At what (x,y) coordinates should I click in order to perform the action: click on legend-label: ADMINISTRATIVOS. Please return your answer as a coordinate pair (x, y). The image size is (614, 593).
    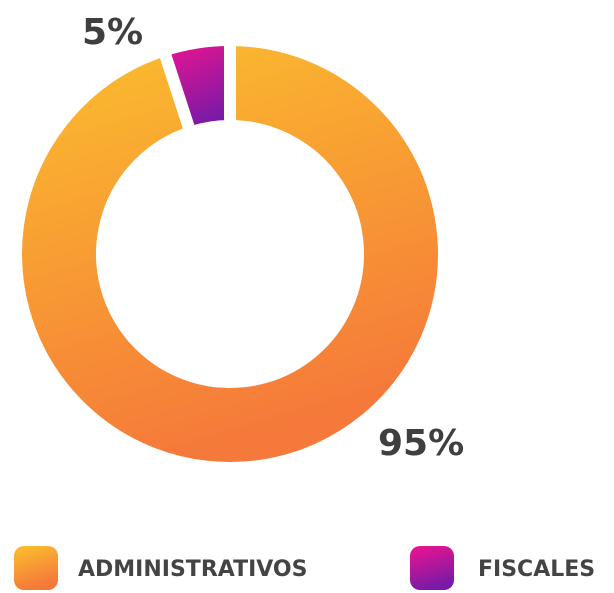
    Looking at the image, I should click on (192, 569).